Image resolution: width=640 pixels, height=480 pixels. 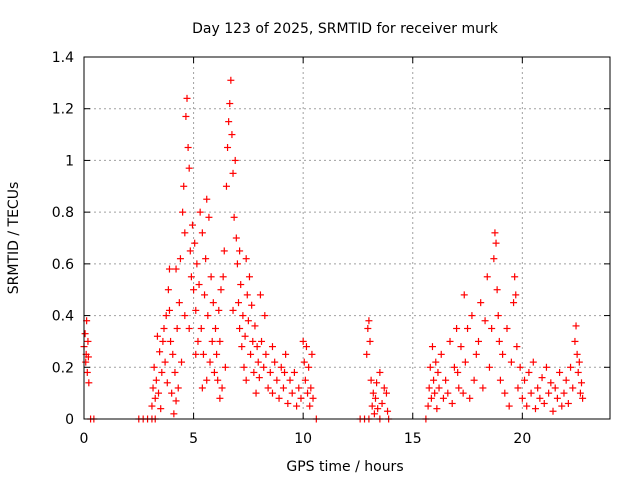 What do you see at coordinates (413, 439) in the screenshot?
I see `x-tick-label: 15` at bounding box center [413, 439].